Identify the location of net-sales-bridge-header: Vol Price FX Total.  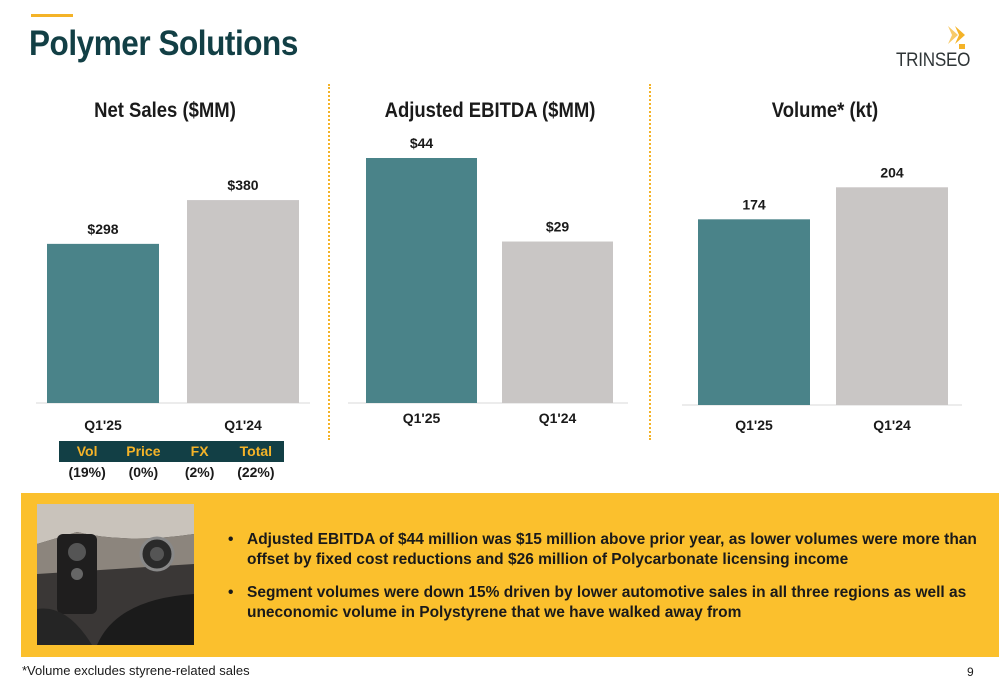
(171, 451).